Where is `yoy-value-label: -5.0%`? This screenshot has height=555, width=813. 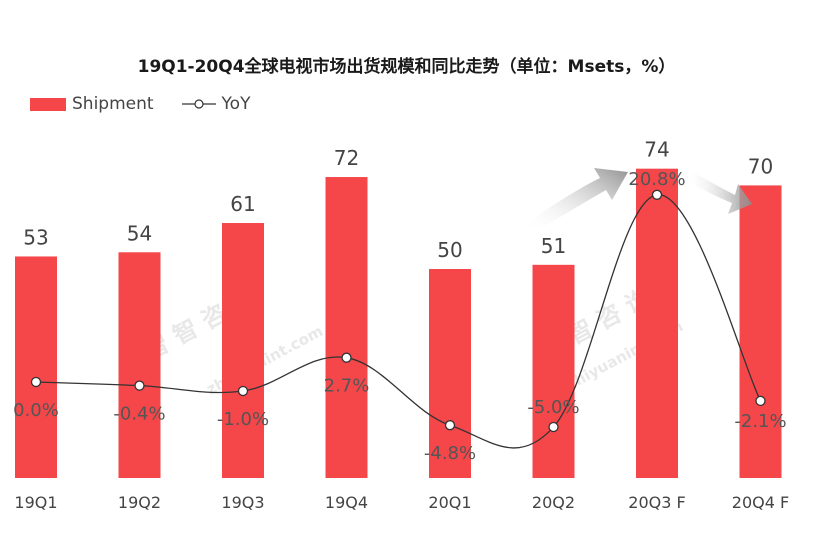 yoy-value-label: -5.0% is located at coordinates (553, 407).